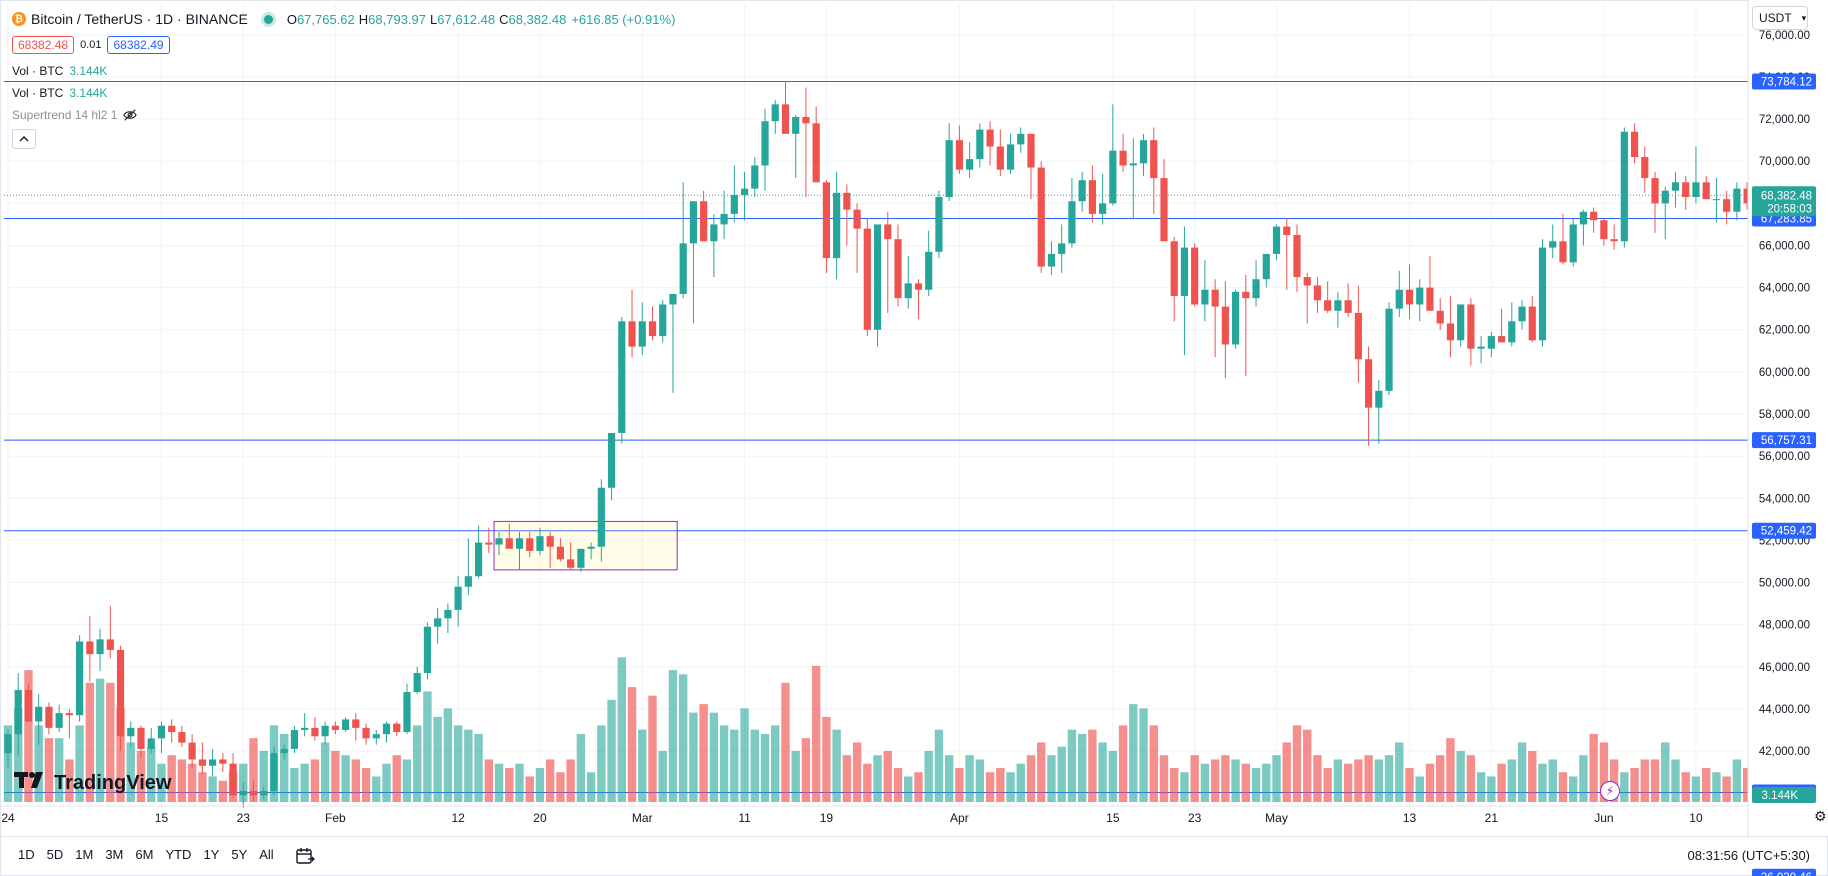  What do you see at coordinates (1820, 816) in the screenshot?
I see `gear-icon: ⚙` at bounding box center [1820, 816].